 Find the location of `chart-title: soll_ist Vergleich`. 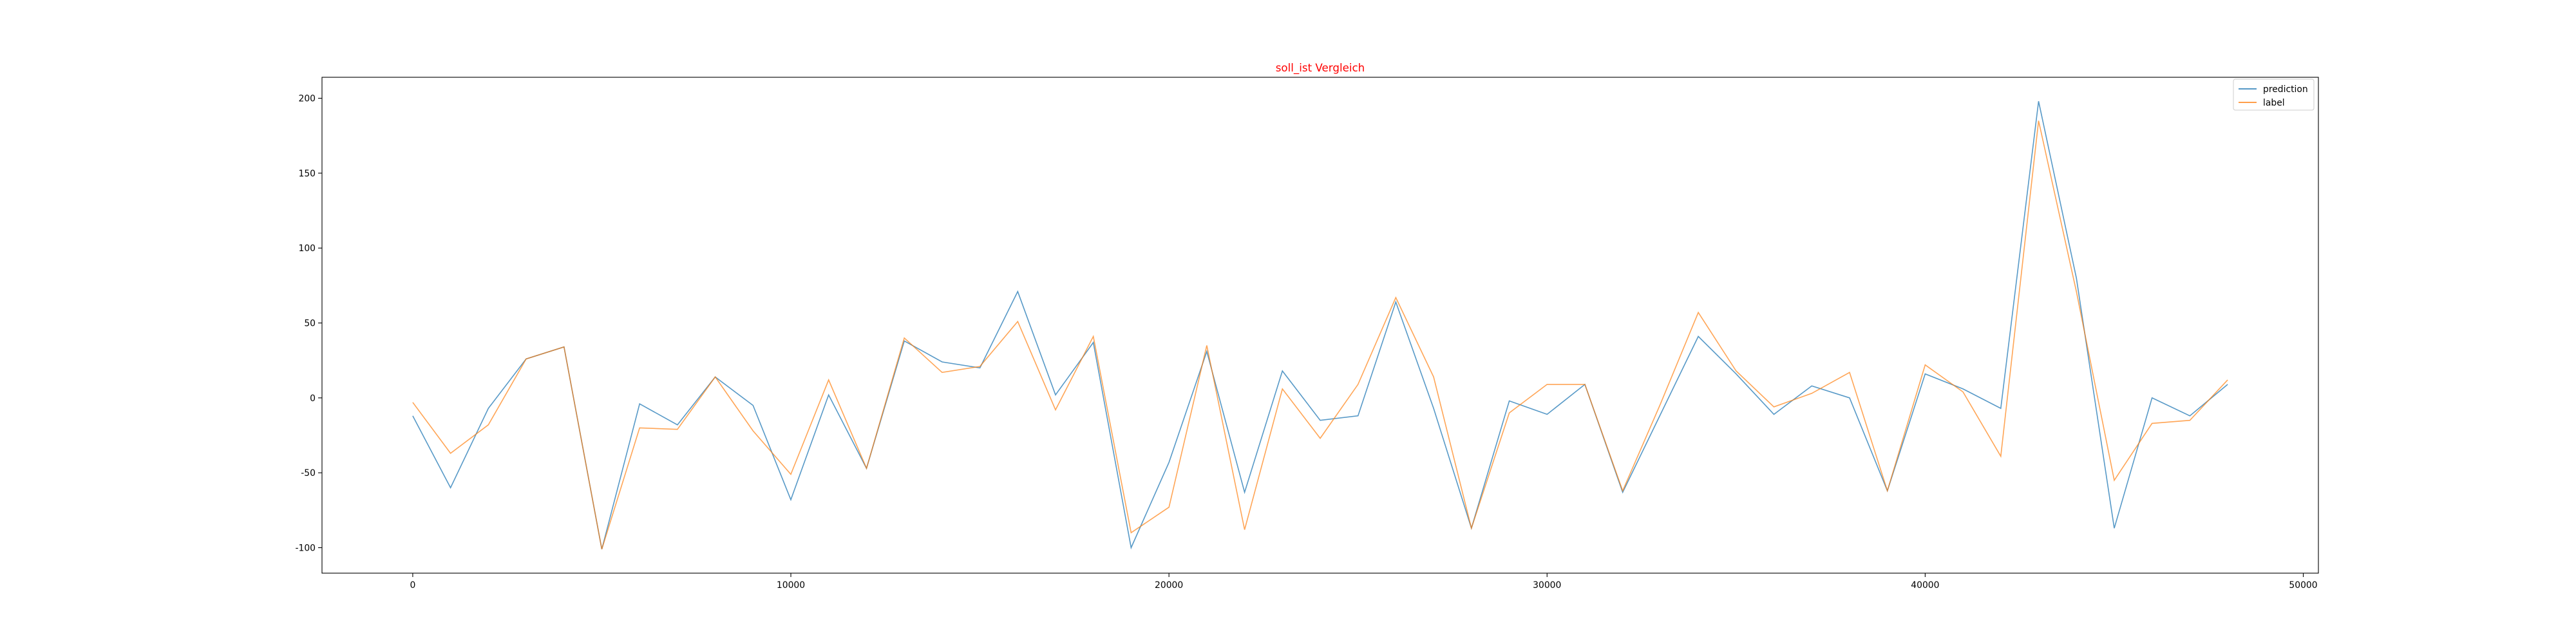

chart-title: soll_ist Vergleich is located at coordinates (1320, 68).